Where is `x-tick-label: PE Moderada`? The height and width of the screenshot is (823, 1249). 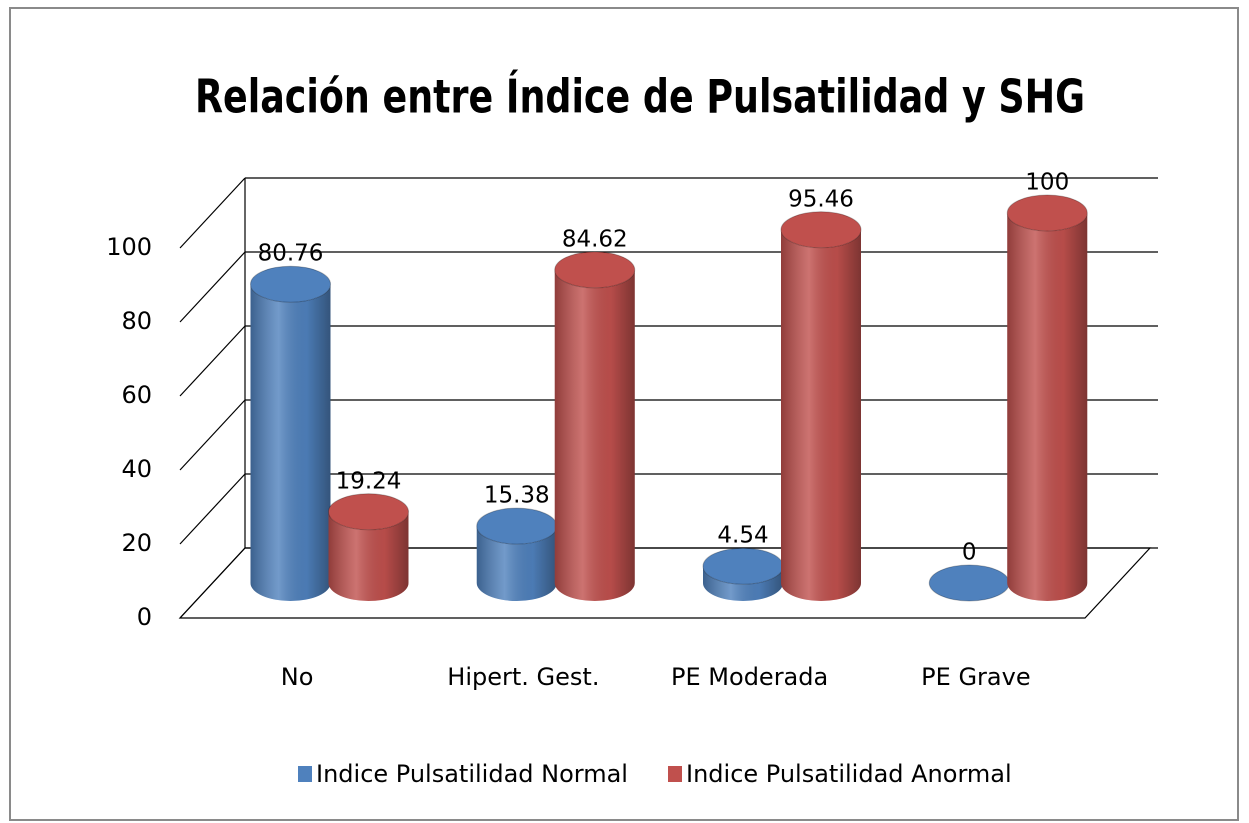 x-tick-label: PE Moderada is located at coordinates (749, 677).